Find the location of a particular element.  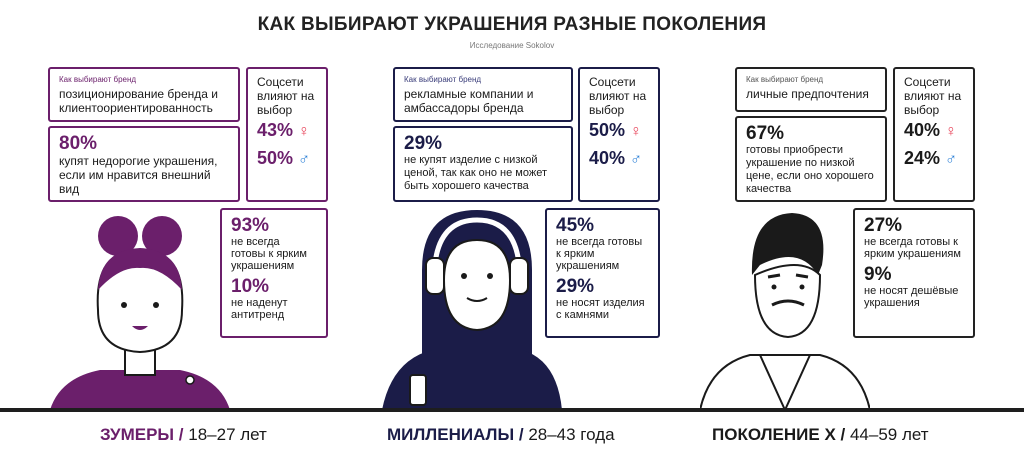

brand-text: рекламные компании и амбассадоры бренда is located at coordinates (469, 101).